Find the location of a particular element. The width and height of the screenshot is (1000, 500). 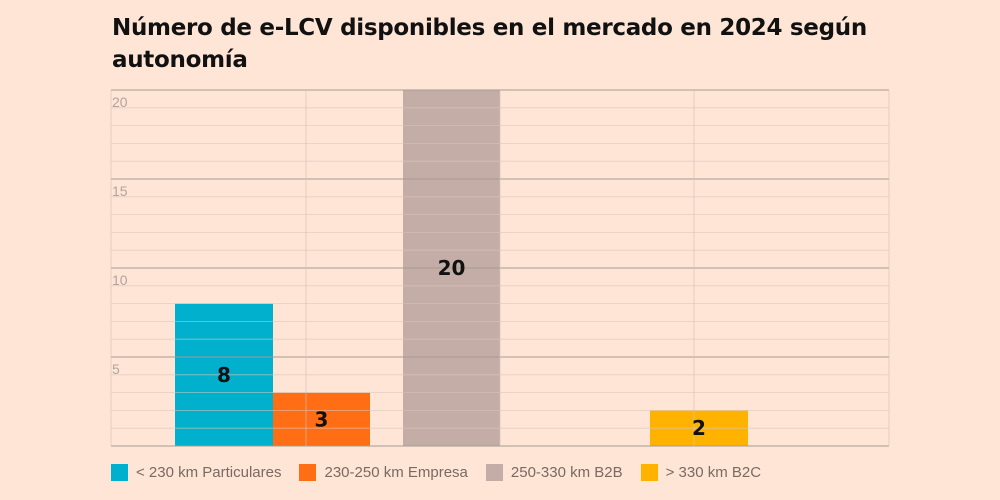

legend-item: < 230 km Particulares is located at coordinates (196, 472).